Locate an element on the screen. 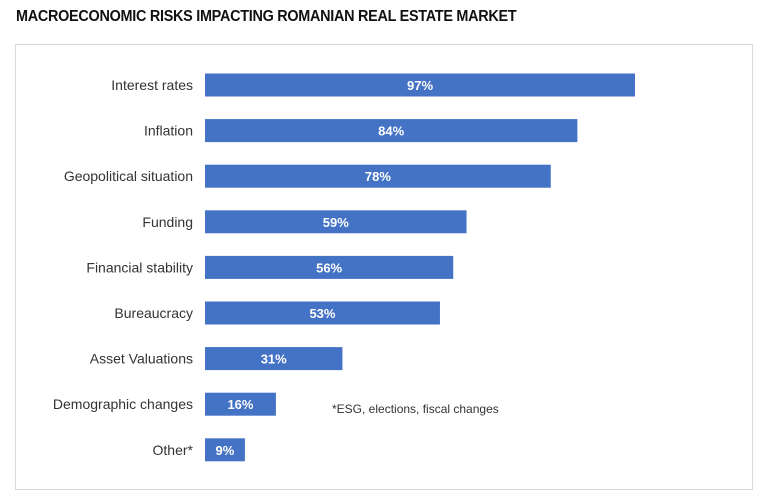 The width and height of the screenshot is (768, 501). value-label: 56% is located at coordinates (329, 267).